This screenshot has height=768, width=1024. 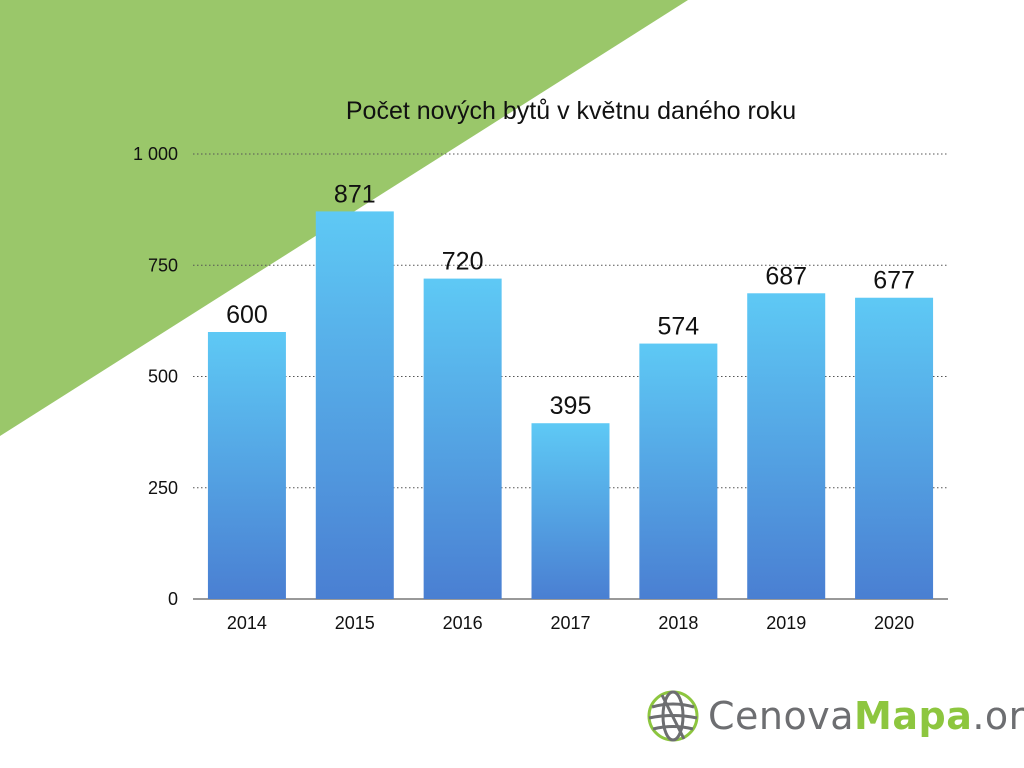 I want to click on bar-2017, so click(x=570, y=511).